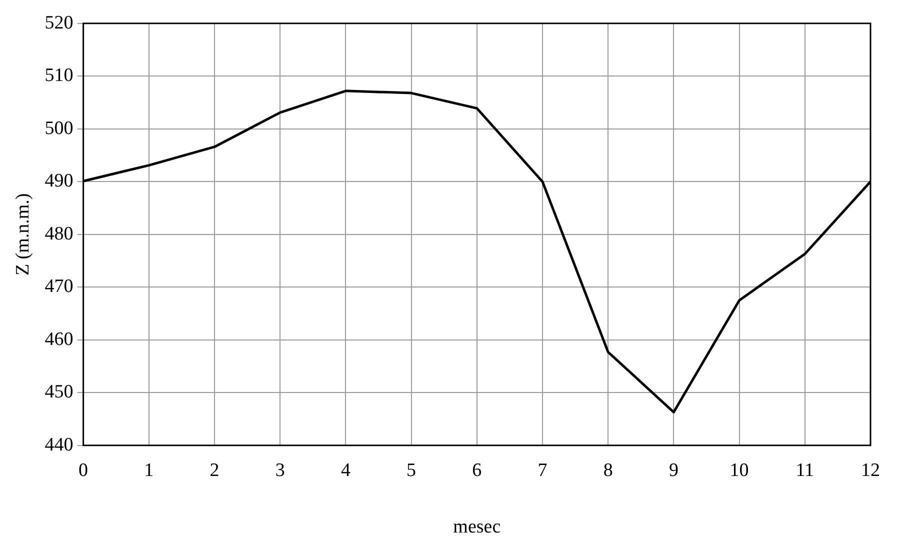 This screenshot has height=551, width=902. What do you see at coordinates (411, 470) in the screenshot?
I see `x-tick-label: 5` at bounding box center [411, 470].